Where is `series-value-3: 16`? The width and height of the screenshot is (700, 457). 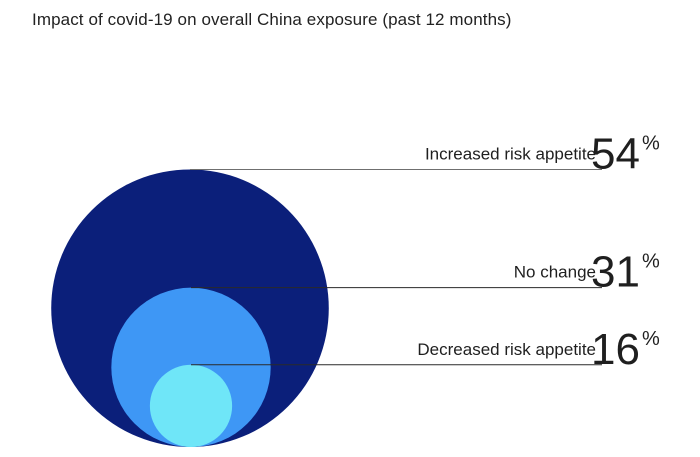 series-value-3: 16 is located at coordinates (615, 349).